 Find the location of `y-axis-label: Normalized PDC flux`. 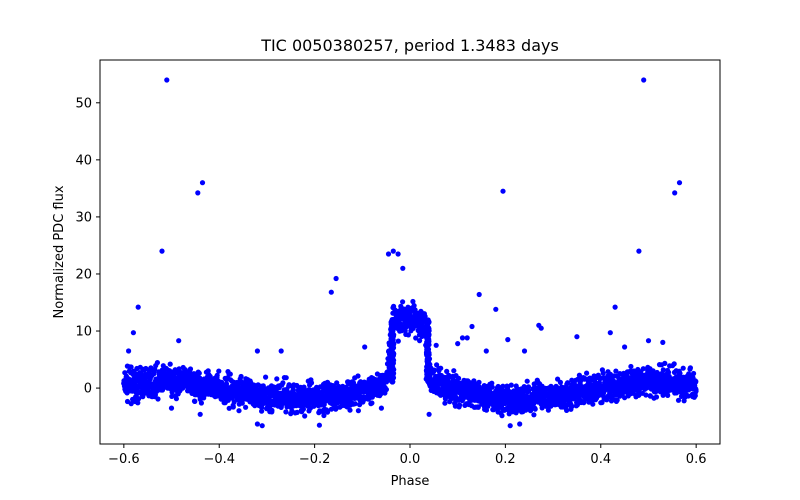

y-axis-label: Normalized PDC flux is located at coordinates (59, 251).